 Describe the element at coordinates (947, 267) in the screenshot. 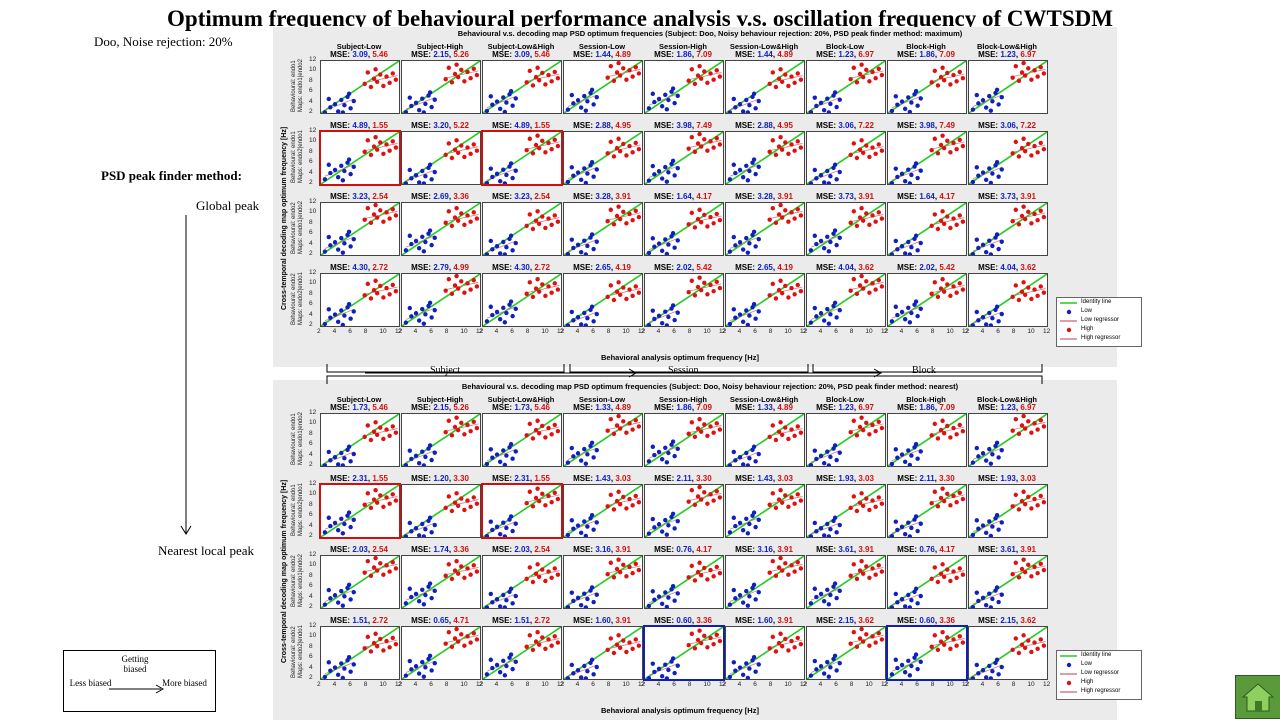

I see `mse-high-value: 5.42` at that location.